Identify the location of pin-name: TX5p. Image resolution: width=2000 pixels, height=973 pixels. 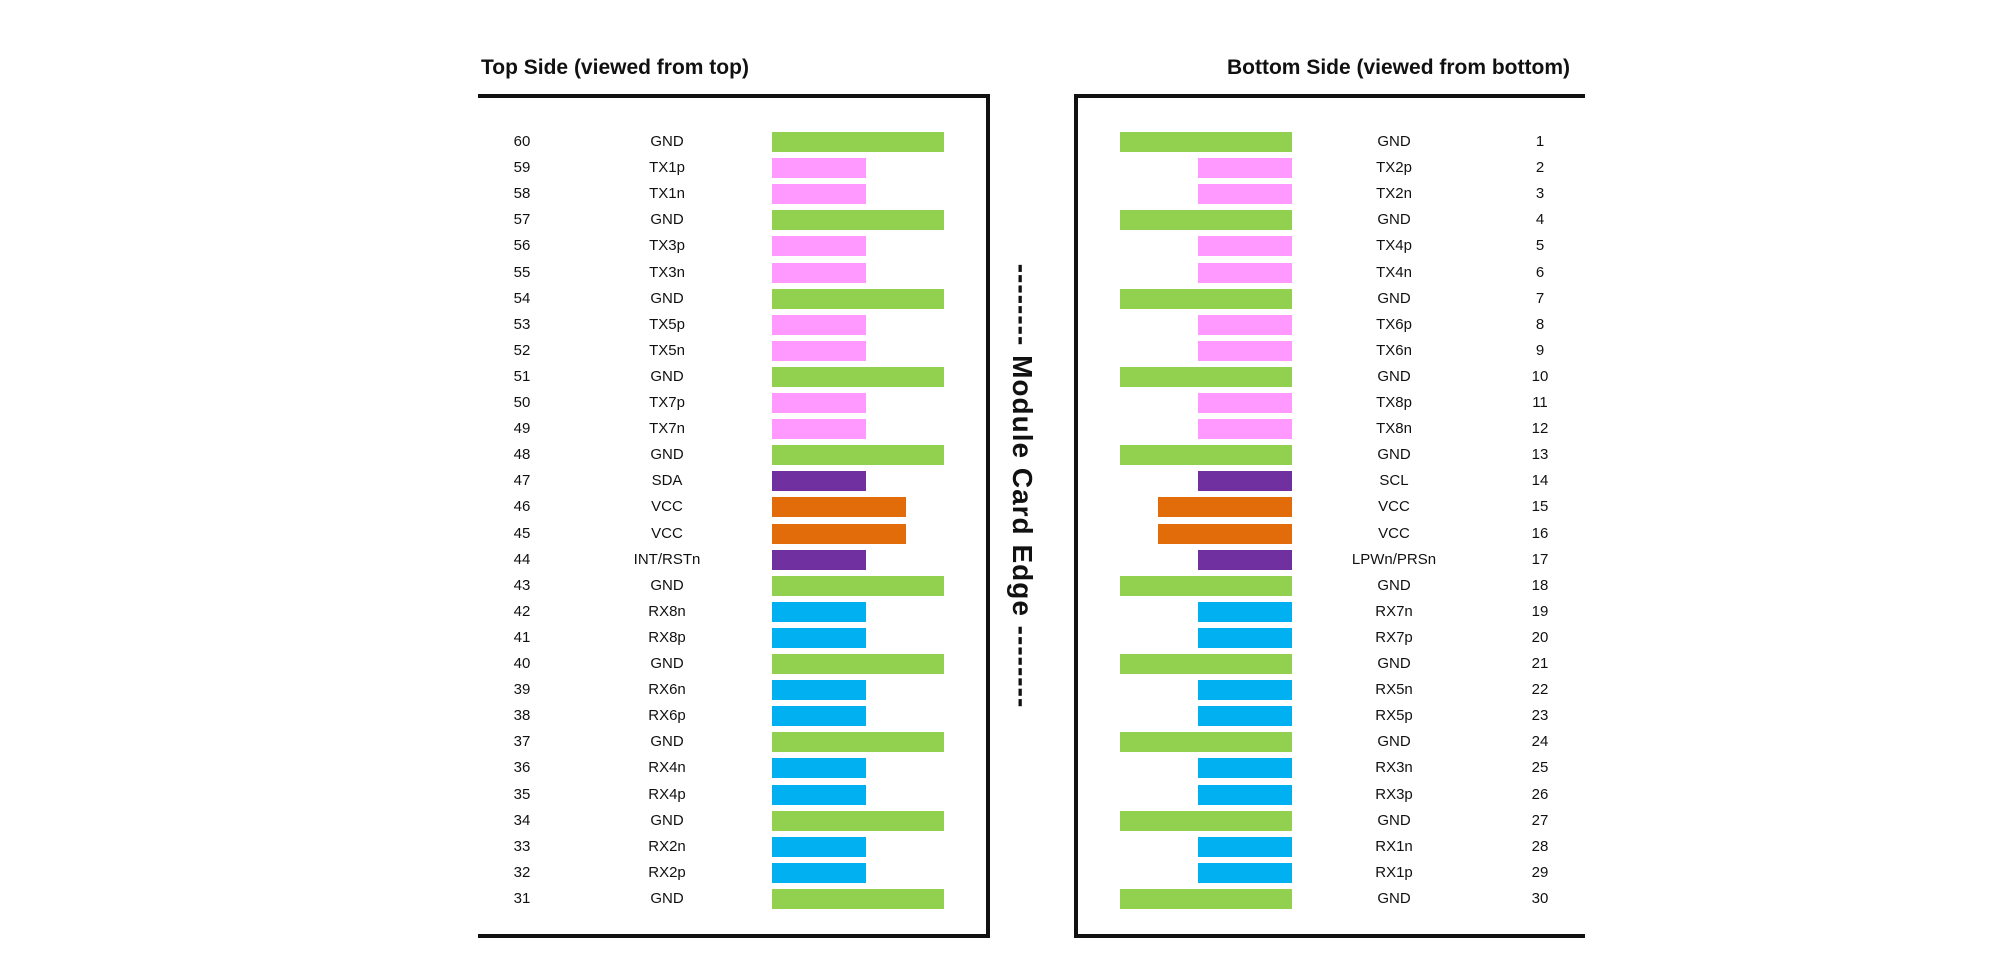
(667, 324).